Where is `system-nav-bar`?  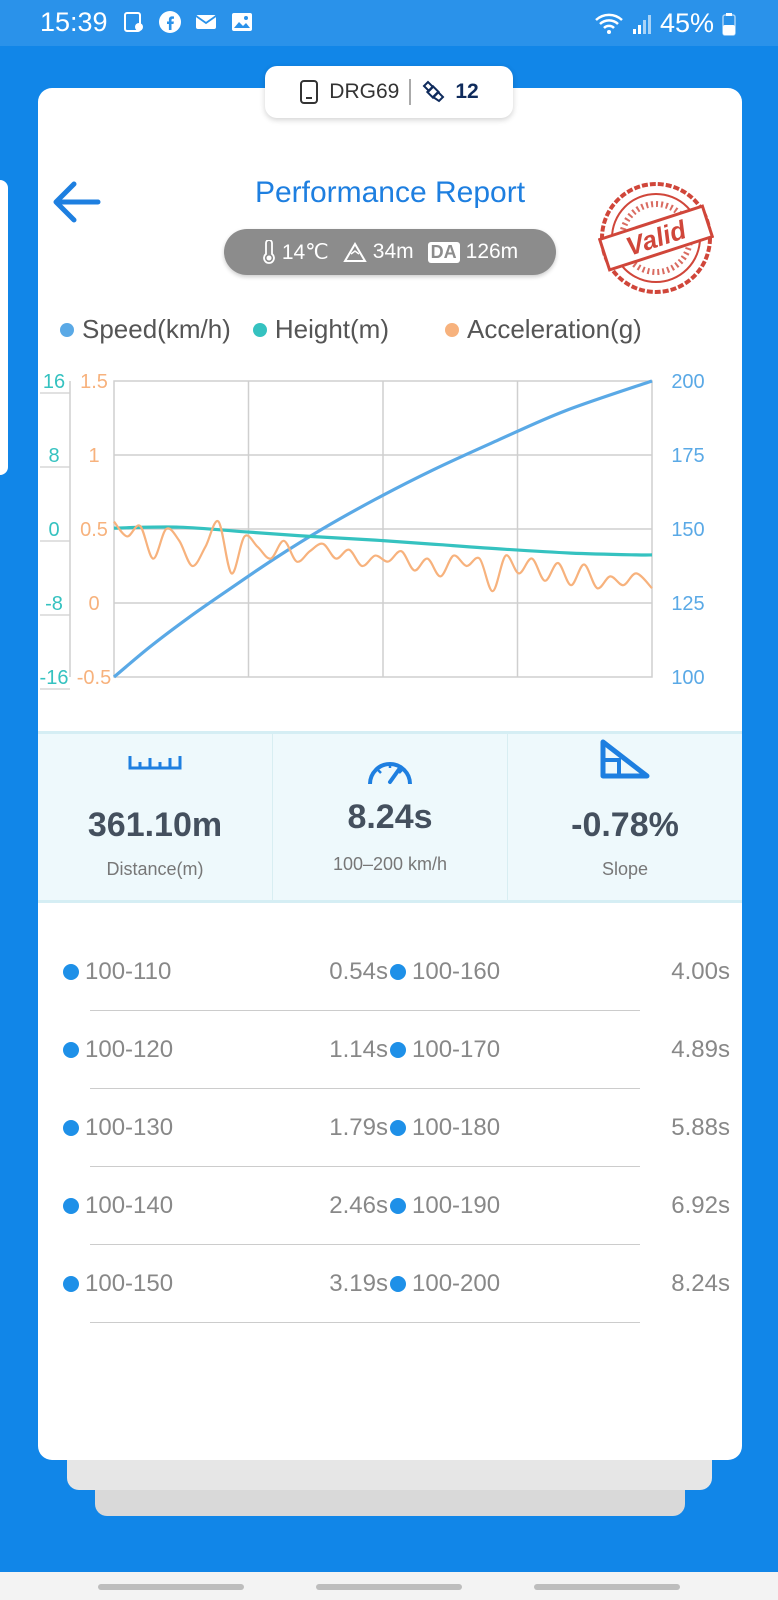 system-nav-bar is located at coordinates (389, 1586).